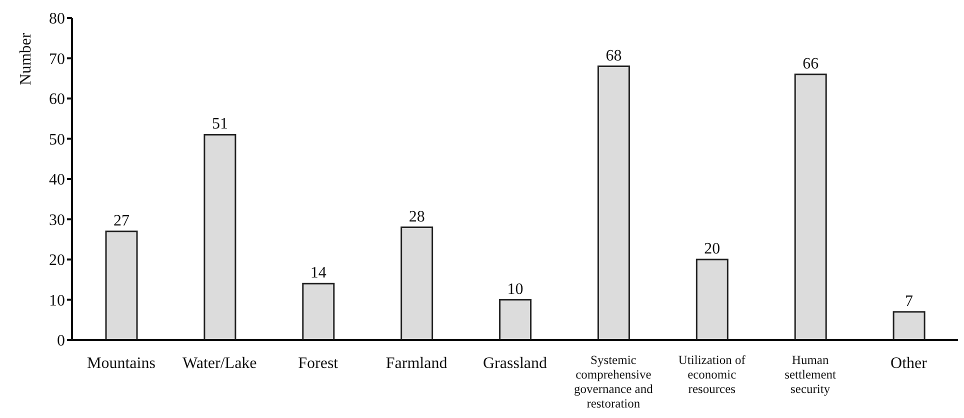 Image resolution: width=964 pixels, height=418 pixels. I want to click on data-label: 28, so click(416, 217).